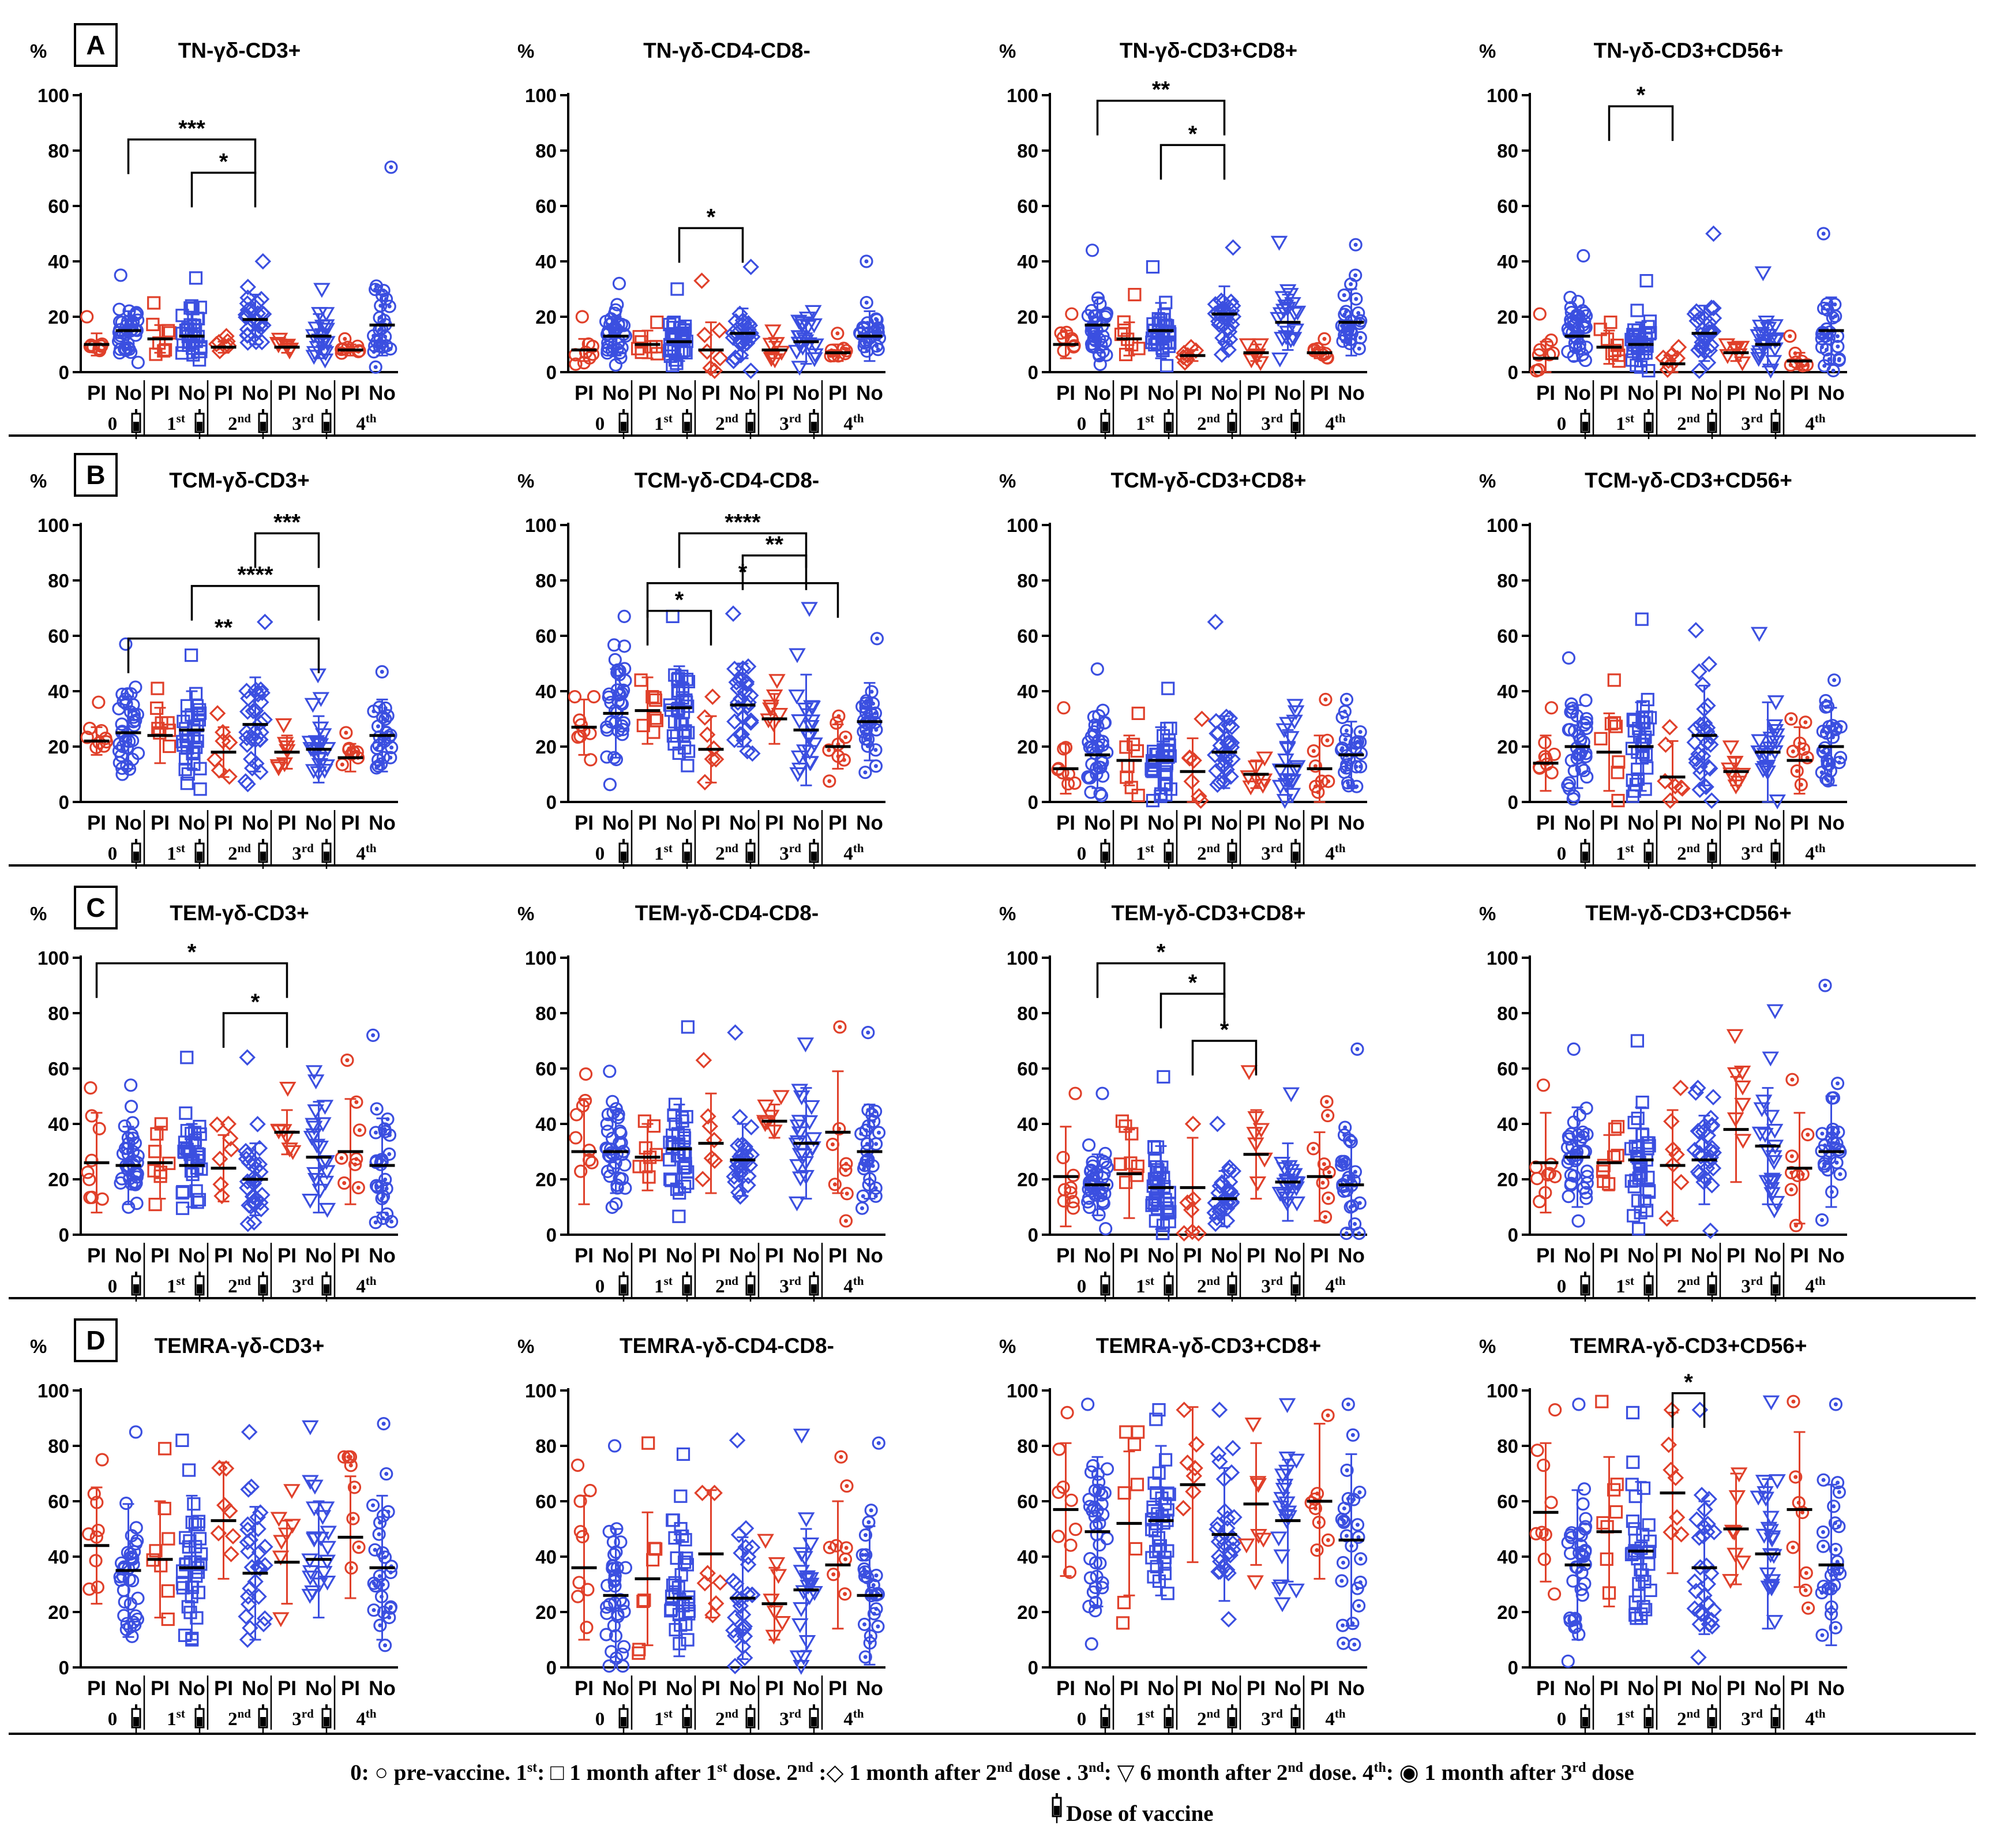 The height and width of the screenshot is (1848, 1989). I want to click on timepoint-number: 2, so click(1682, 1720).